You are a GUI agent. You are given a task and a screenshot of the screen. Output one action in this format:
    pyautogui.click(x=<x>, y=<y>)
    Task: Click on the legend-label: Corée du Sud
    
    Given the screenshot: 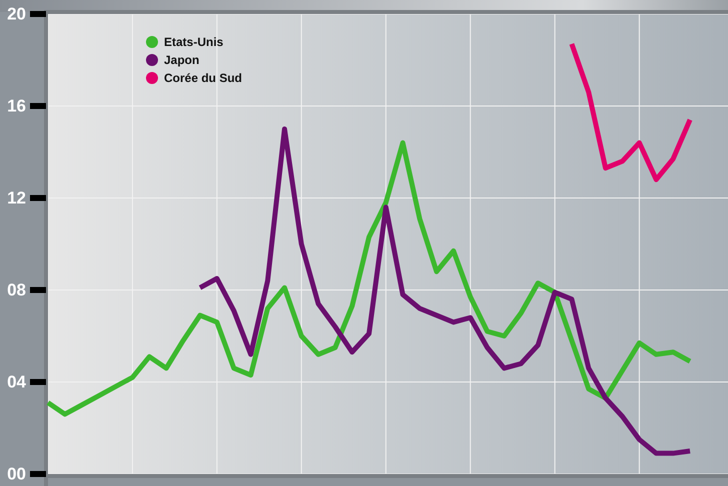 What is the action you would take?
    pyautogui.click(x=203, y=78)
    